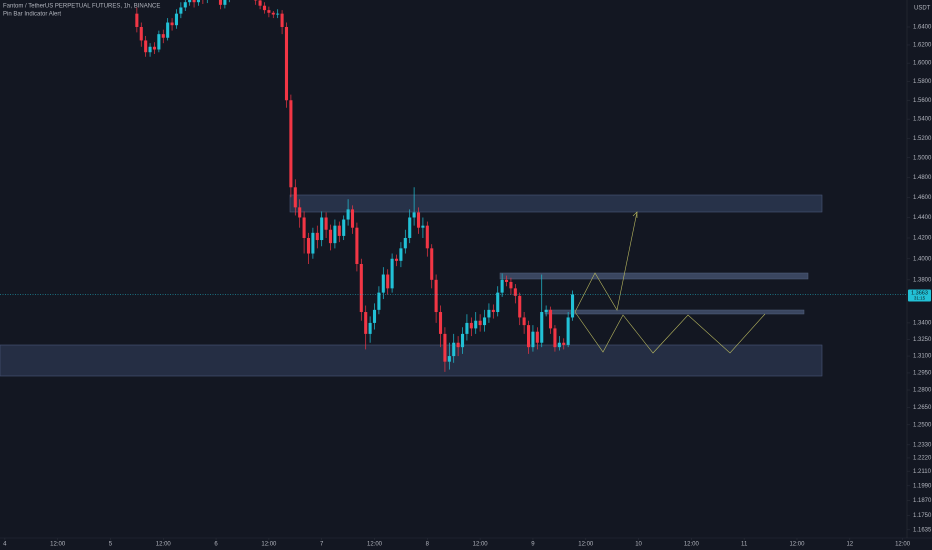 The width and height of the screenshot is (932, 550). I want to click on x-tick-label: 9, so click(533, 545).